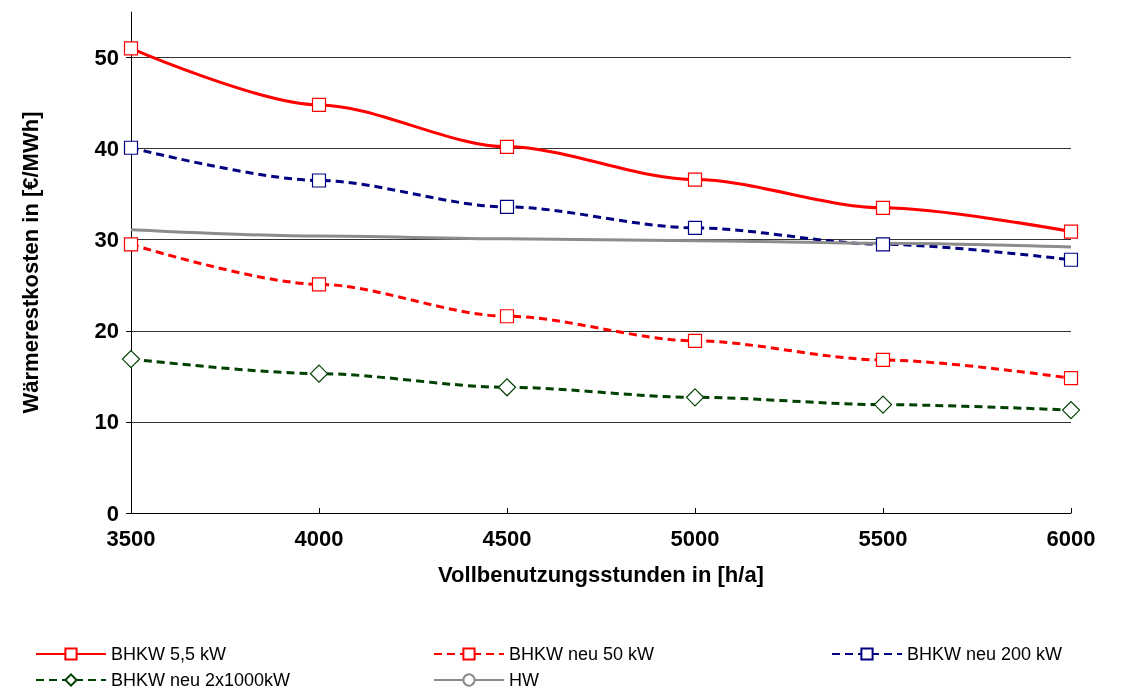 The height and width of the screenshot is (691, 1125). I want to click on x-tick-label: 5000, so click(695, 538).